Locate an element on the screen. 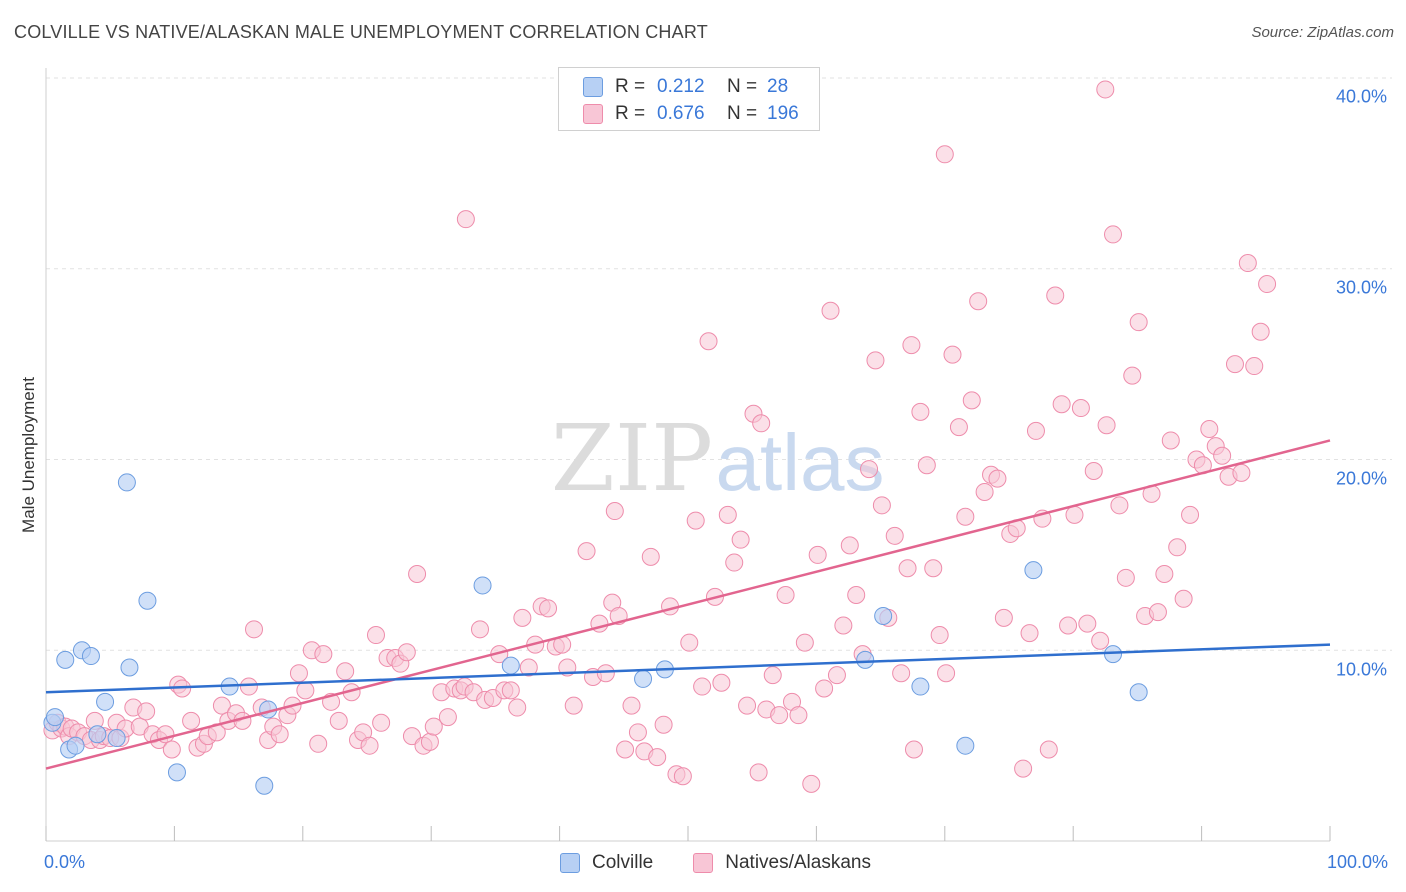 The width and height of the screenshot is (1406, 892). r-label: R = is located at coordinates (630, 86).